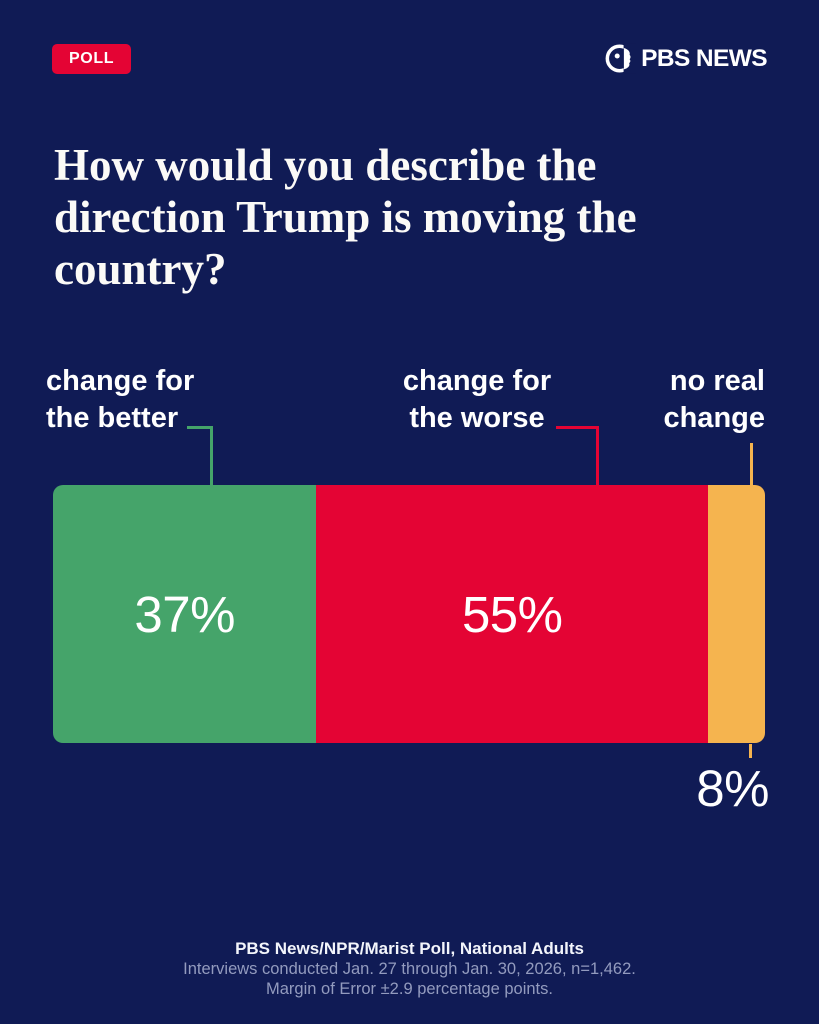  I want to click on connector-line-no-real-change, so click(751, 464).